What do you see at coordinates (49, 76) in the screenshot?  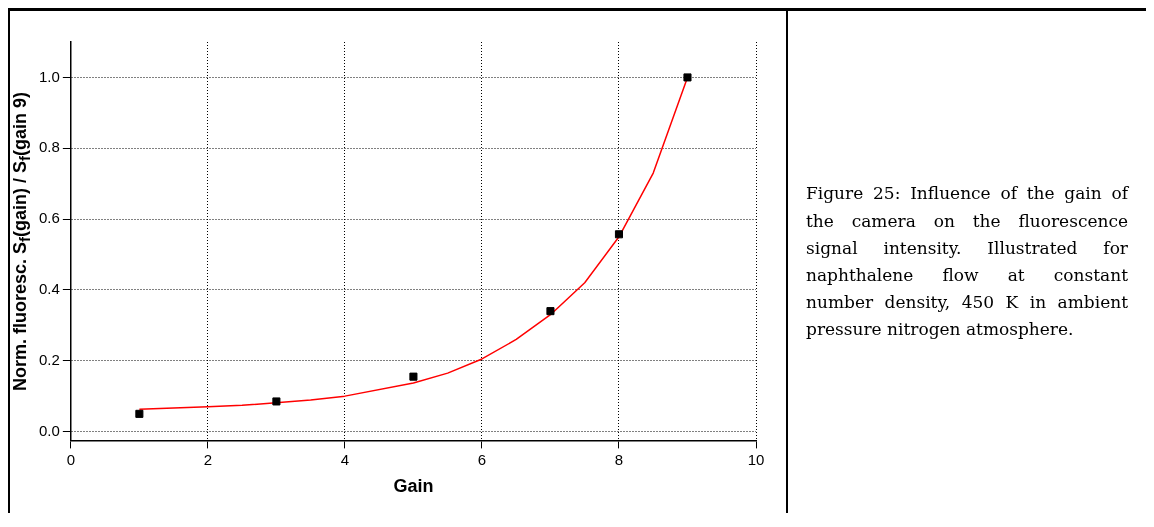 I see `y-tick-label: 1.0` at bounding box center [49, 76].